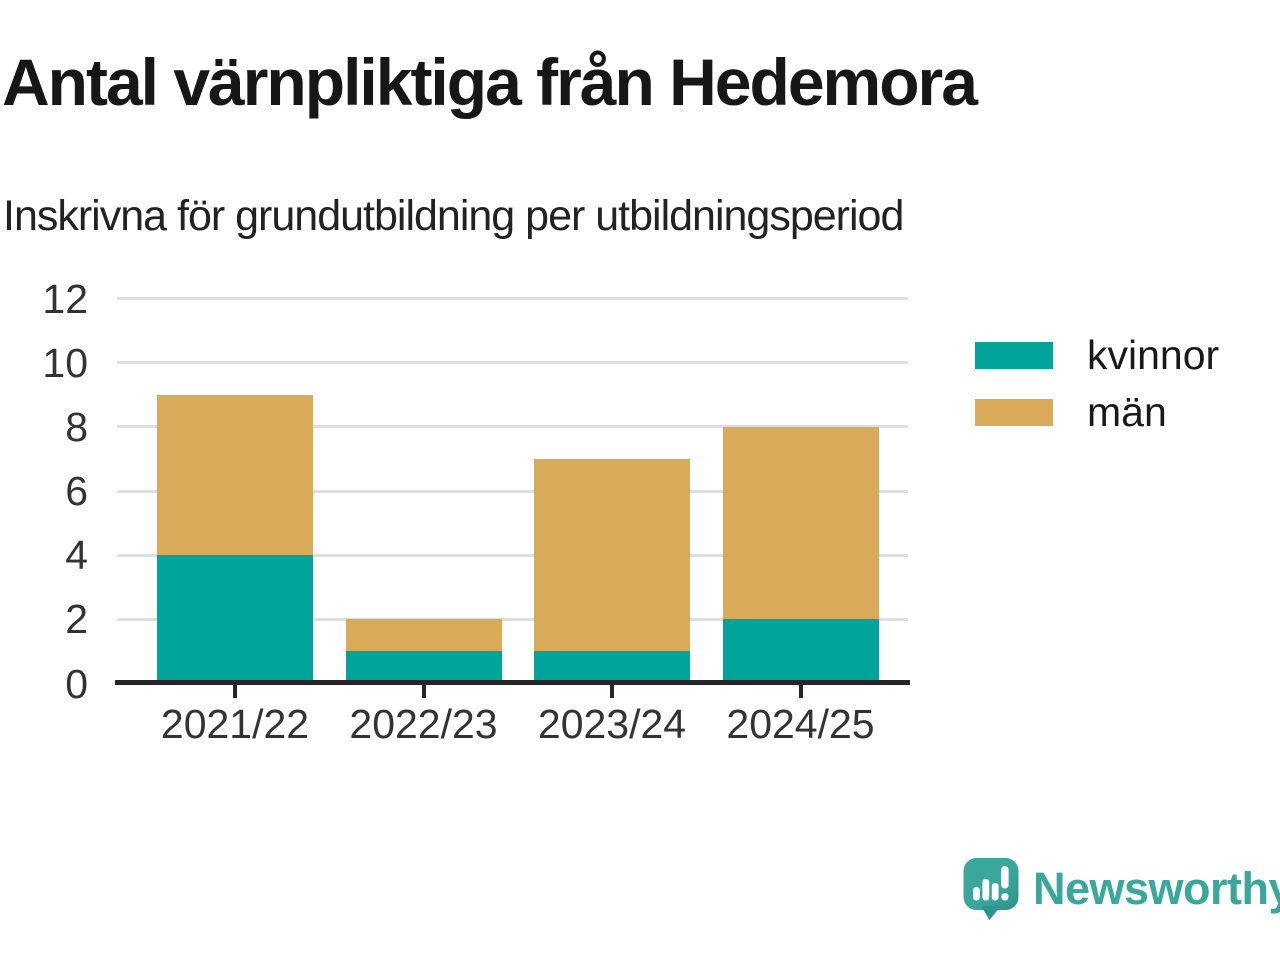 Image resolution: width=1280 pixels, height=960 pixels. Describe the element at coordinates (76, 491) in the screenshot. I see `y-tick-label: 6` at that location.